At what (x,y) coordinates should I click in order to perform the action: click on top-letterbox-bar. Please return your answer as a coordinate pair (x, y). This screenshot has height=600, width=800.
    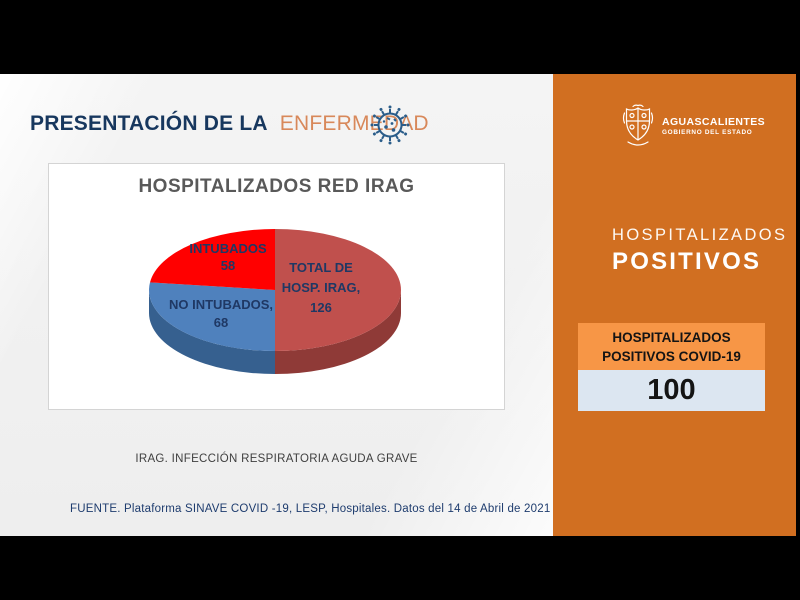
    Looking at the image, I should click on (400, 37).